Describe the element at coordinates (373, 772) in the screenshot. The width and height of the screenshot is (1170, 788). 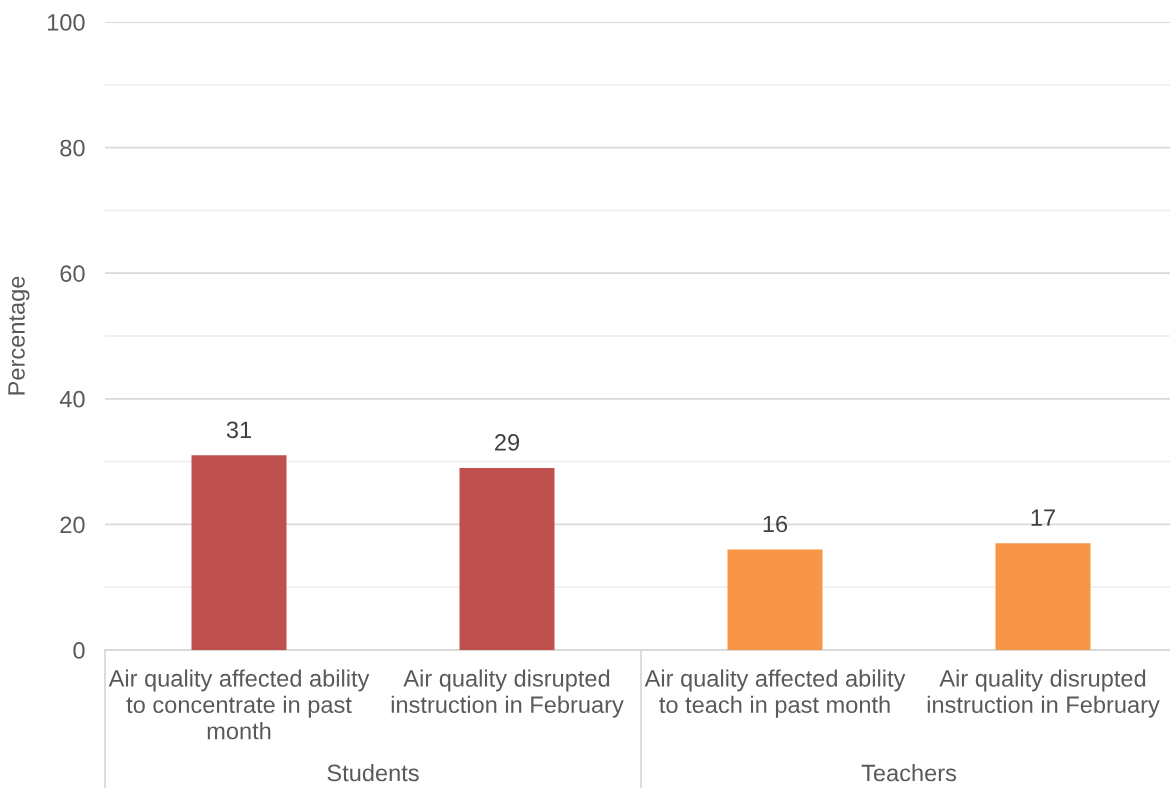
I see `text: Students` at that location.